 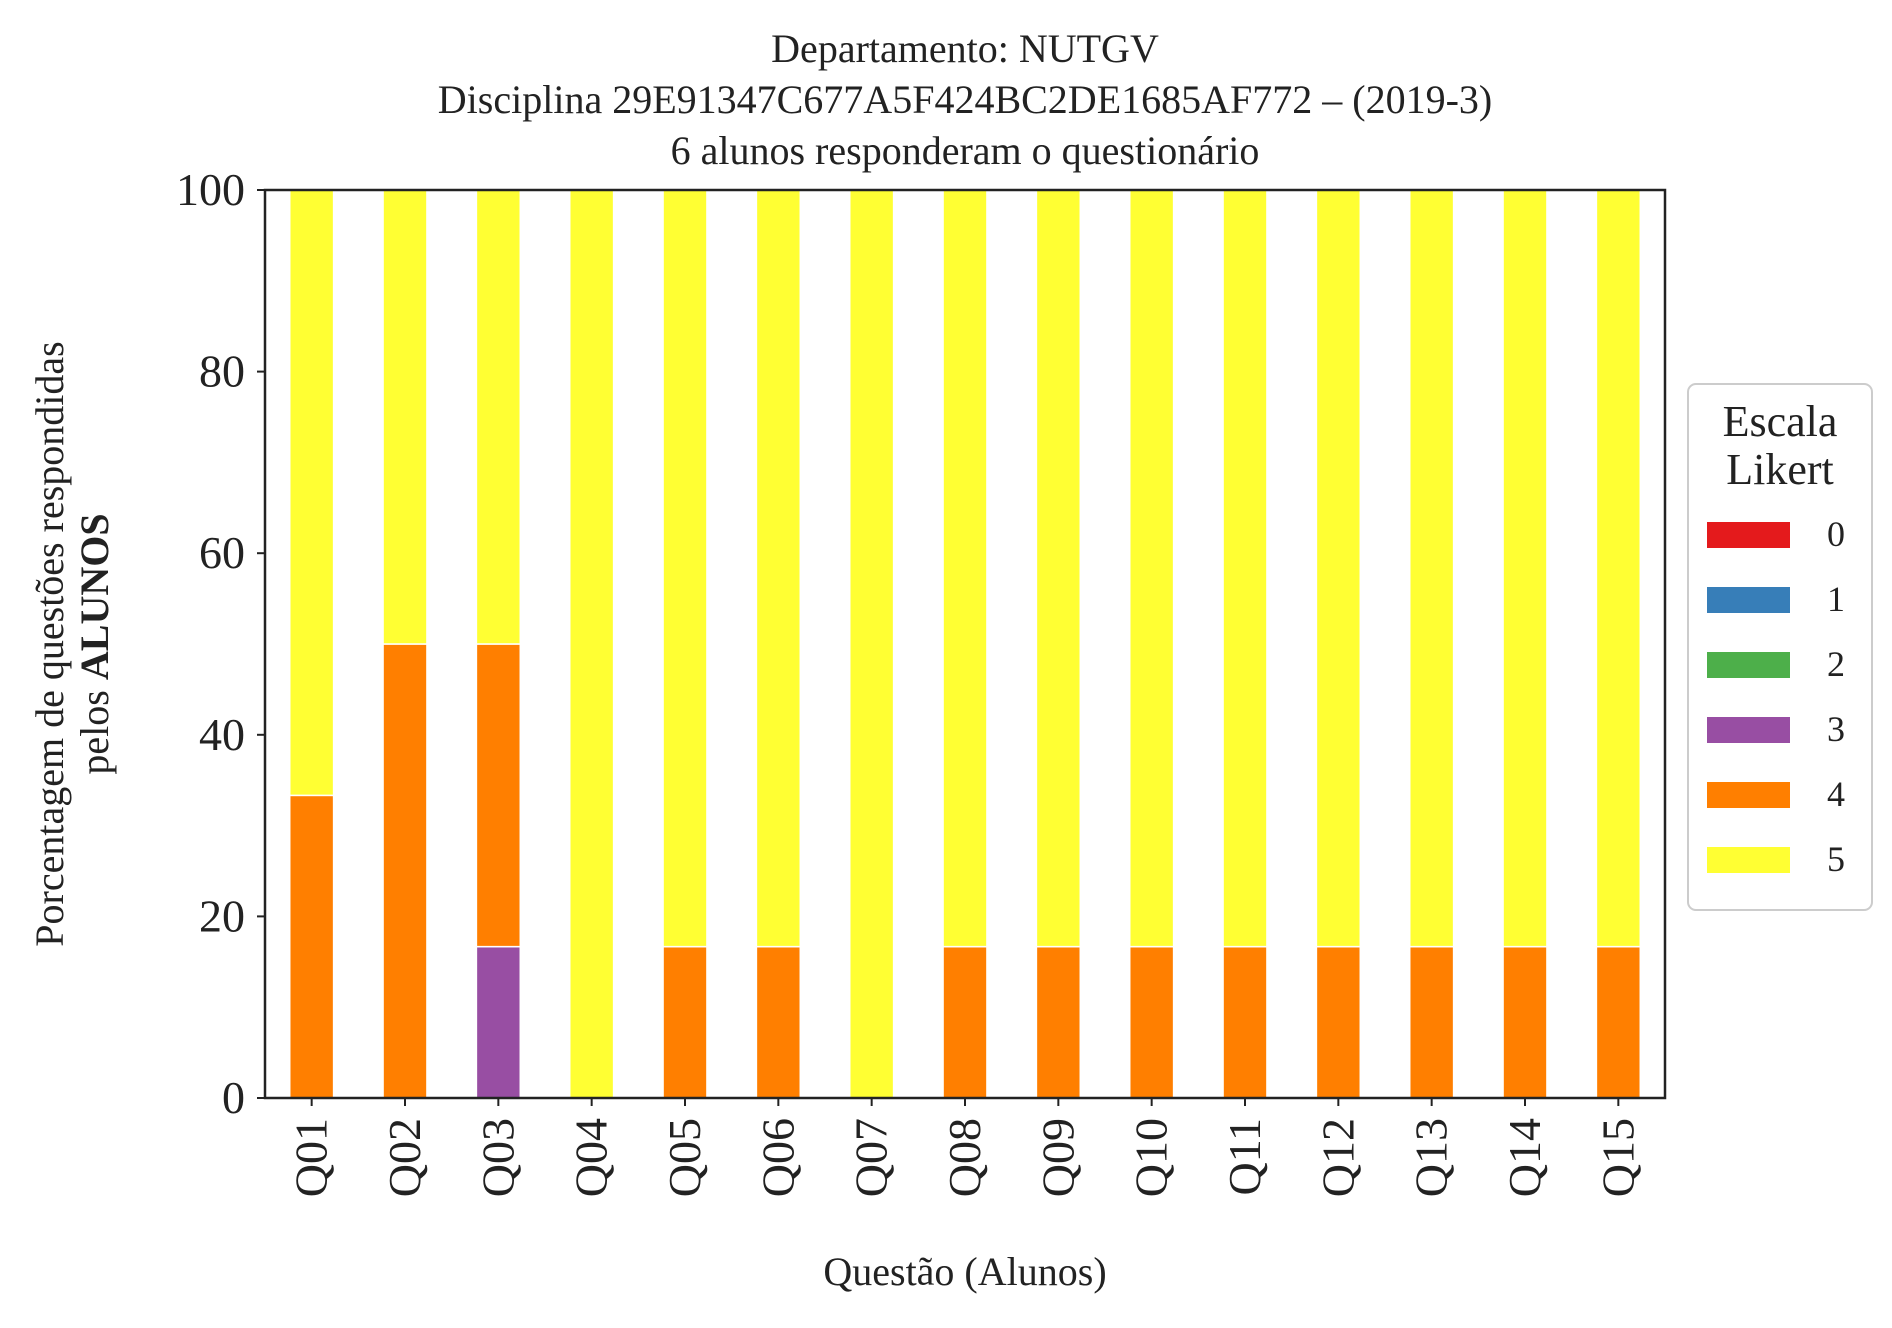 I want to click on chart-title-line-3: 6 alunos responderam o questionário, so click(x=965, y=150).